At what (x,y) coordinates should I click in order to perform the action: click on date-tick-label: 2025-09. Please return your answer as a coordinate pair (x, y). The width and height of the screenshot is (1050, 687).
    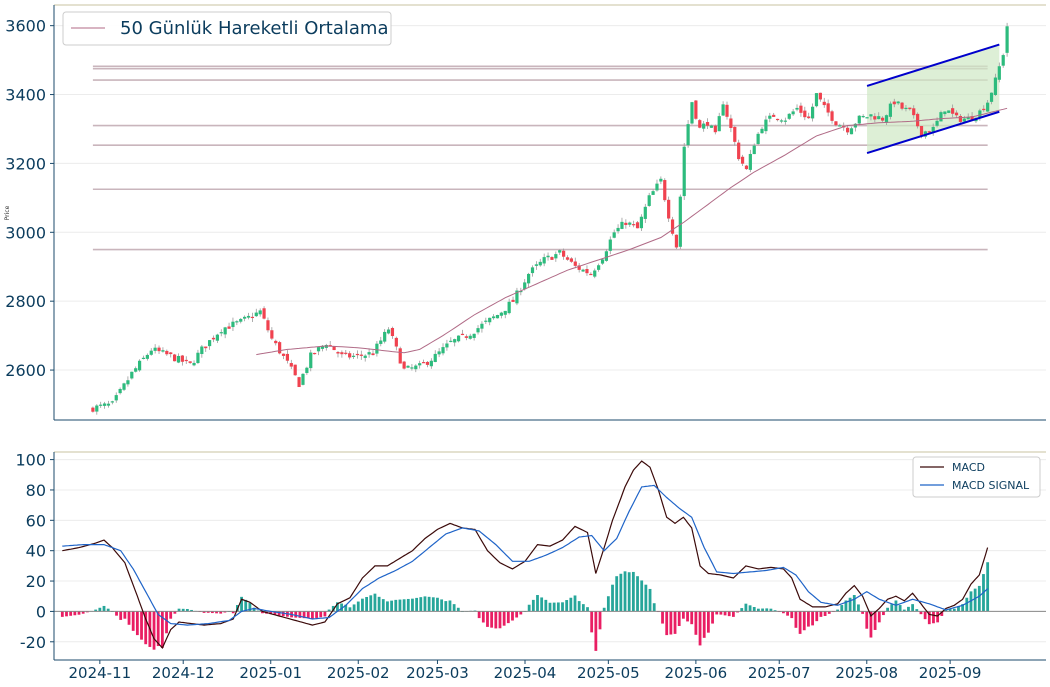
    Looking at the image, I should click on (950, 673).